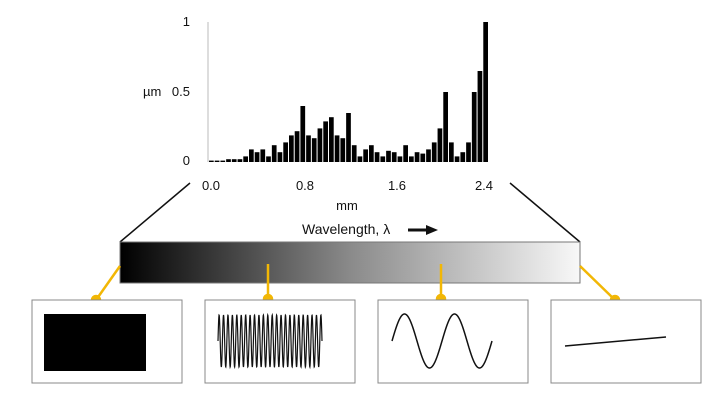 This screenshot has height=404, width=718. Describe the element at coordinates (186, 21) in the screenshot. I see `y-tick-label: 1` at that location.